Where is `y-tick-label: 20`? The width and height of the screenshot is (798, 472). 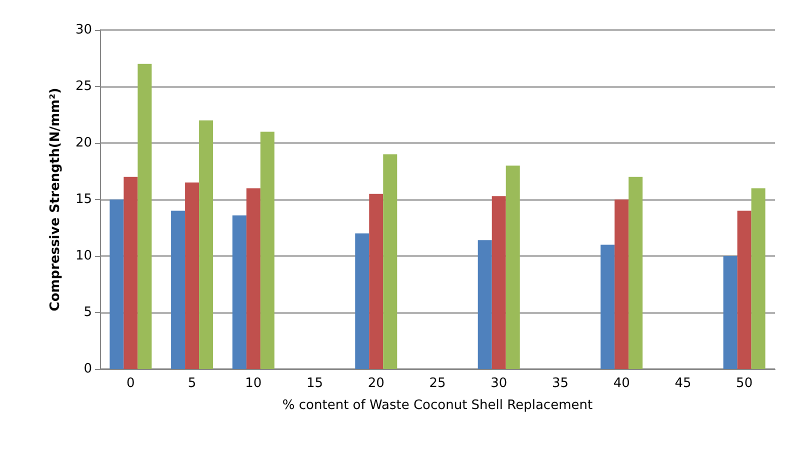 y-tick-label: 20 is located at coordinates (83, 143).